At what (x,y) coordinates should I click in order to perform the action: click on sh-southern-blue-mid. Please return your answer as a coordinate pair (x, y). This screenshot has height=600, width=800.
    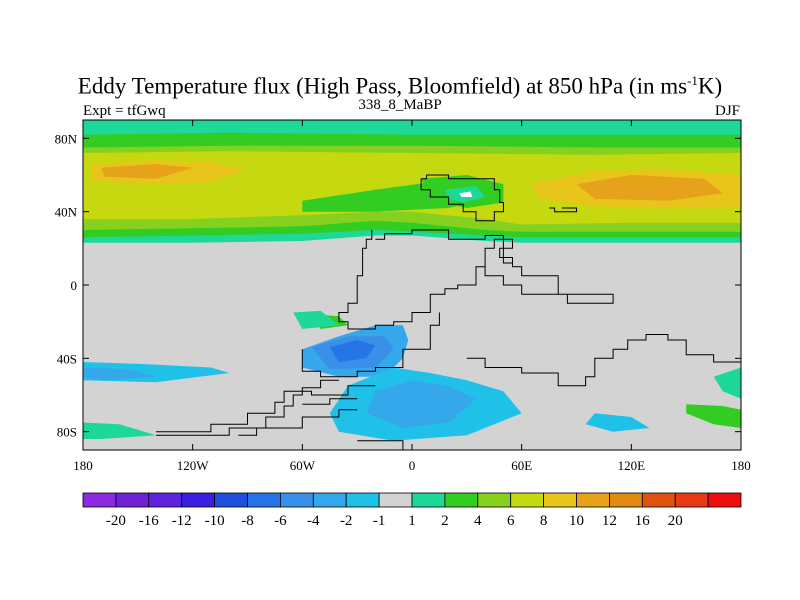
    Looking at the image, I should click on (421, 404).